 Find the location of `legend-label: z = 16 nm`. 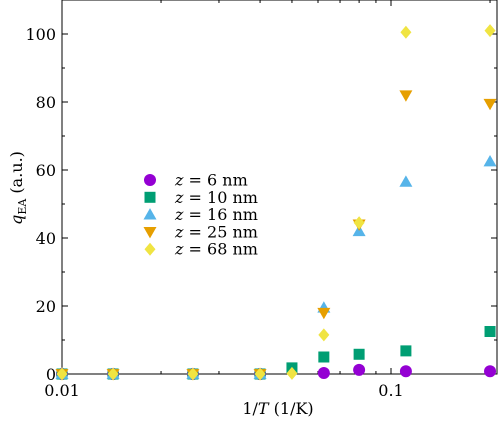

legend-label: z = 16 nm is located at coordinates (216, 214).